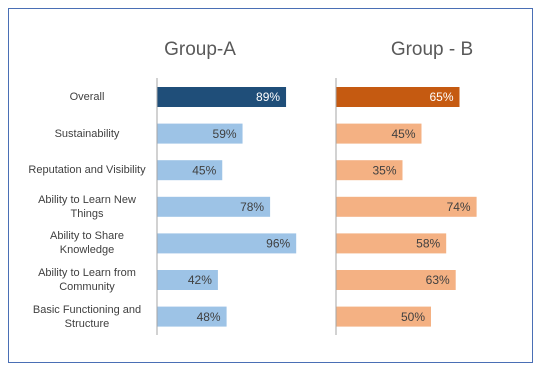 The width and height of the screenshot is (542, 371). I want to click on category-label: Overall, so click(87, 97).